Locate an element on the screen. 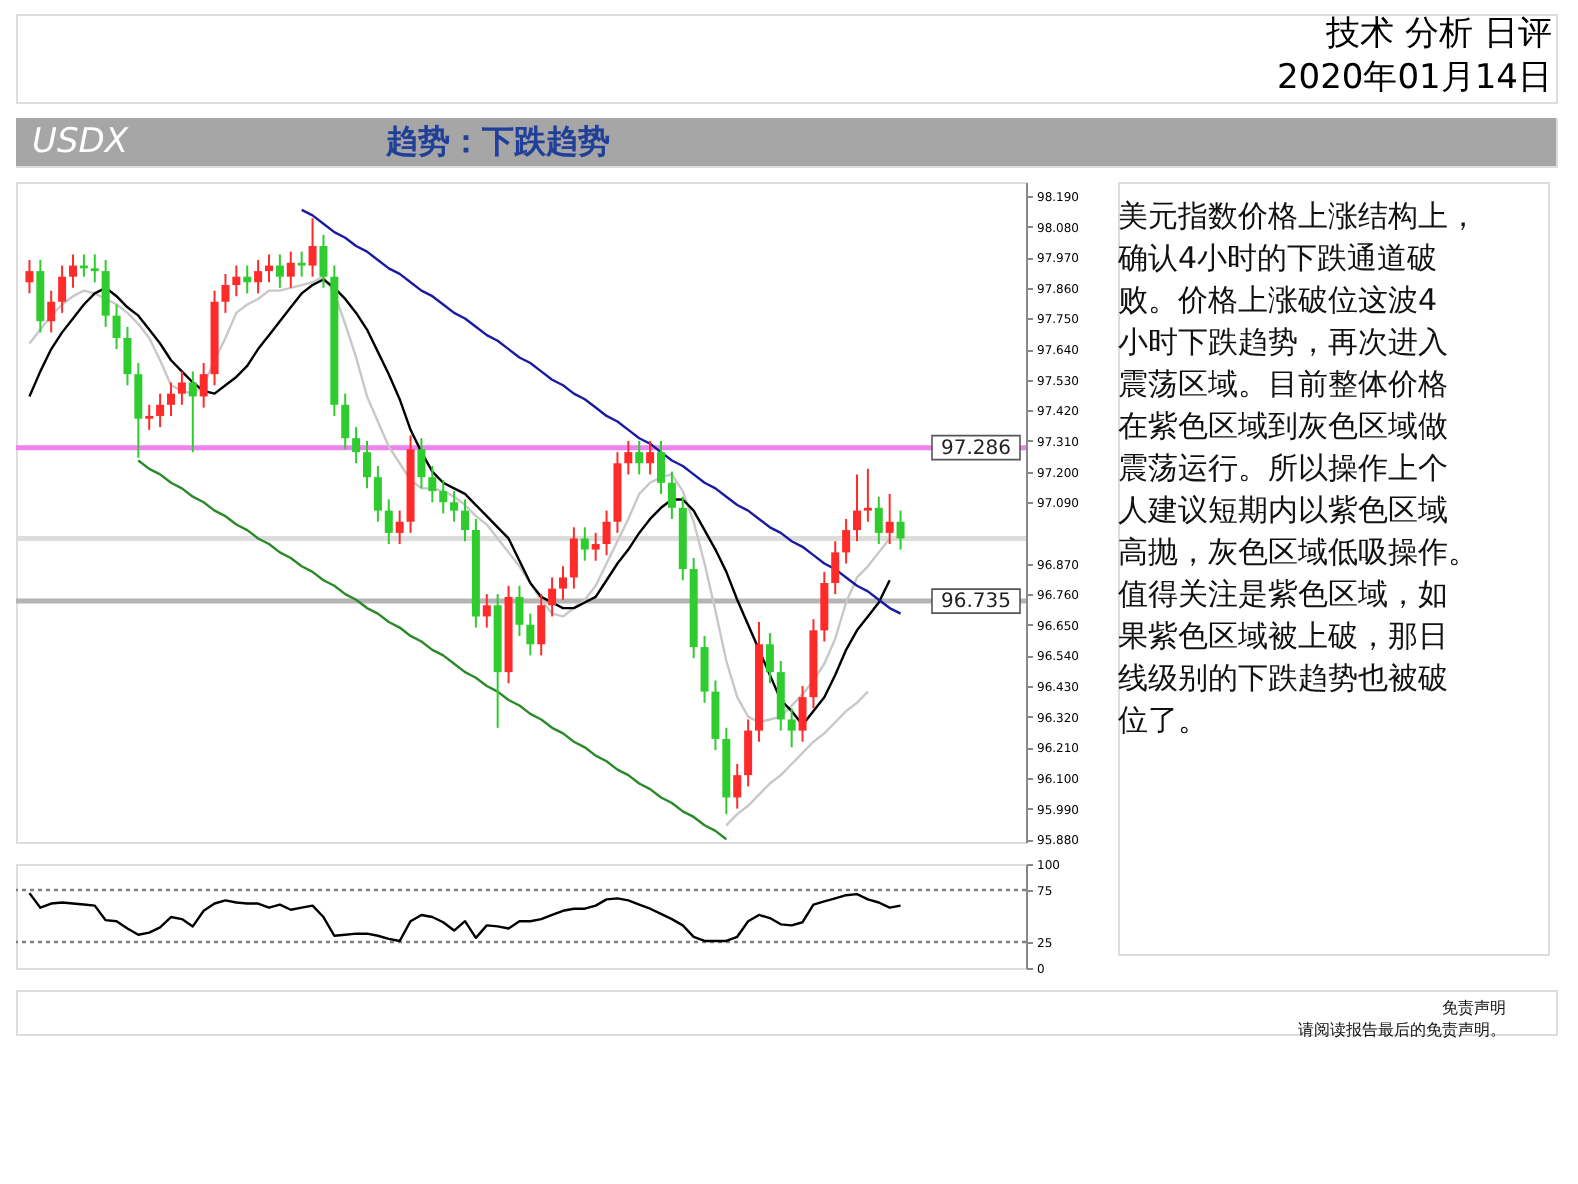  text: 请阅读报告最后的免责声明。 is located at coordinates (1402, 1030).